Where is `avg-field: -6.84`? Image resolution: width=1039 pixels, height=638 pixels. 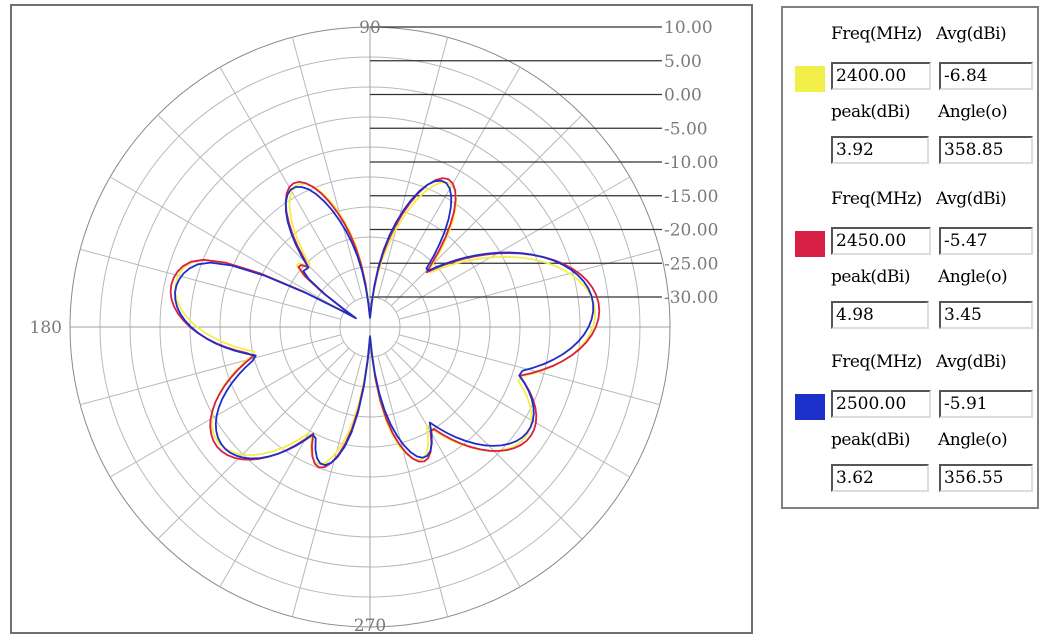 avg-field: -6.84 is located at coordinates (986, 76).